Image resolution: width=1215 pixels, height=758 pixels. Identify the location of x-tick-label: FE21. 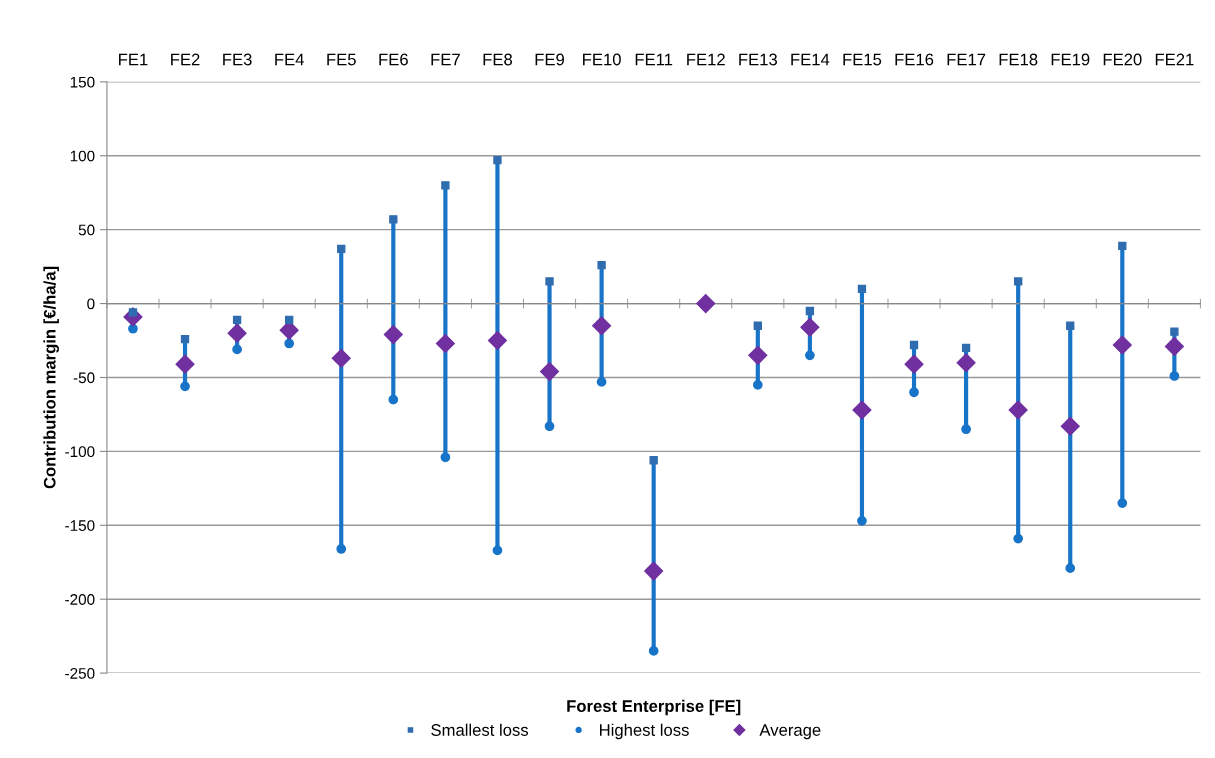
(1174, 59).